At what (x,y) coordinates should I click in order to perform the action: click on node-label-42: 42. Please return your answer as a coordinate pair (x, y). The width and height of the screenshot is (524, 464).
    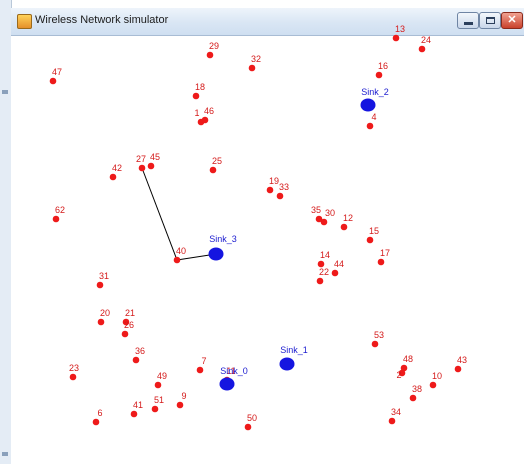
    Looking at the image, I should click on (117, 168).